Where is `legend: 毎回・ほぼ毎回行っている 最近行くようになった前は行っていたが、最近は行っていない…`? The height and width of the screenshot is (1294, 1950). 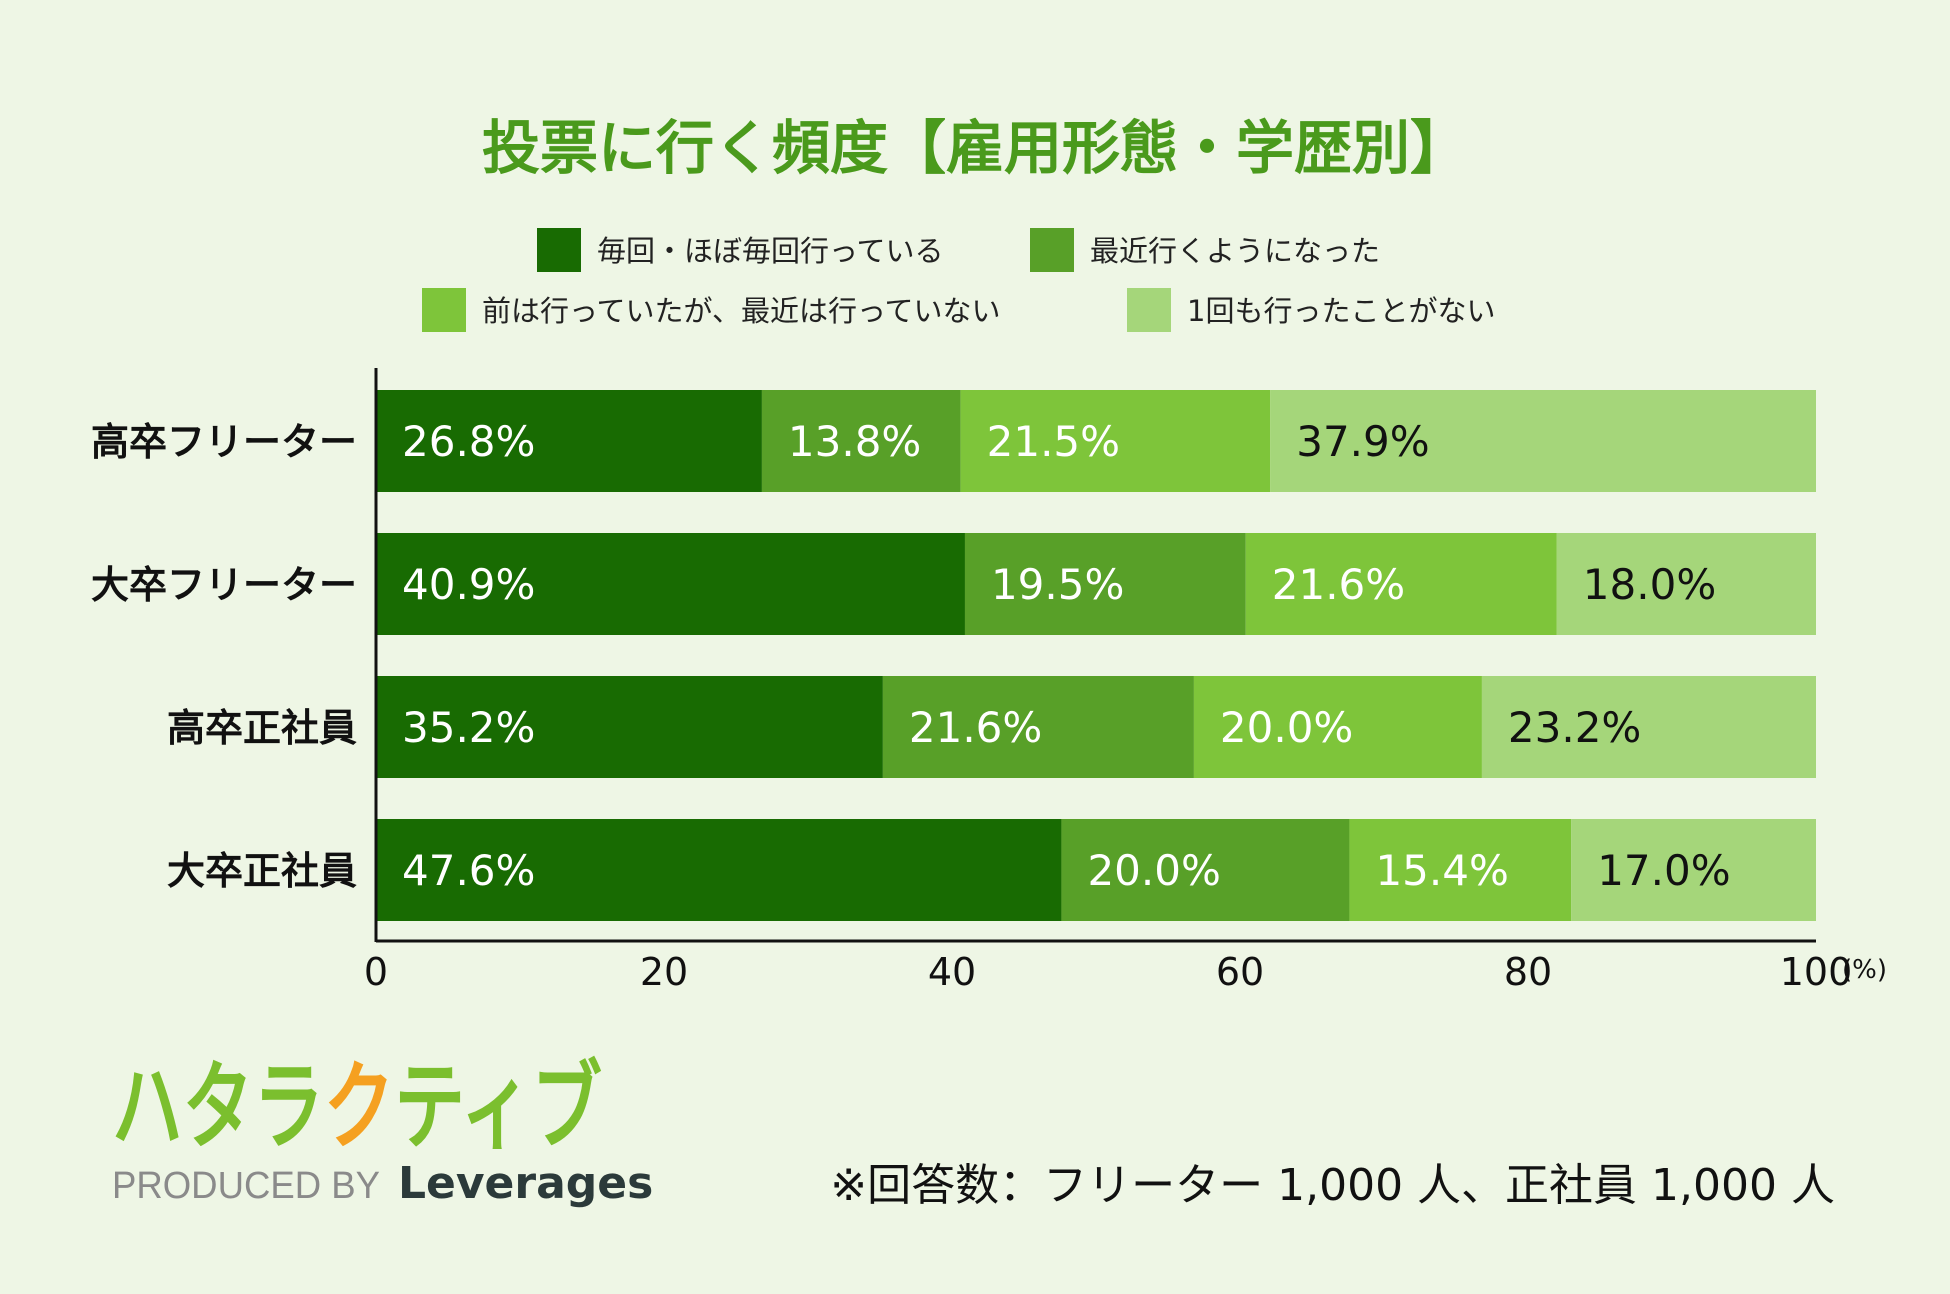 legend: 毎回・ほぼ毎回行っている 最近行くようになった前は行っていたが、最近は行っていない… is located at coordinates (958, 280).